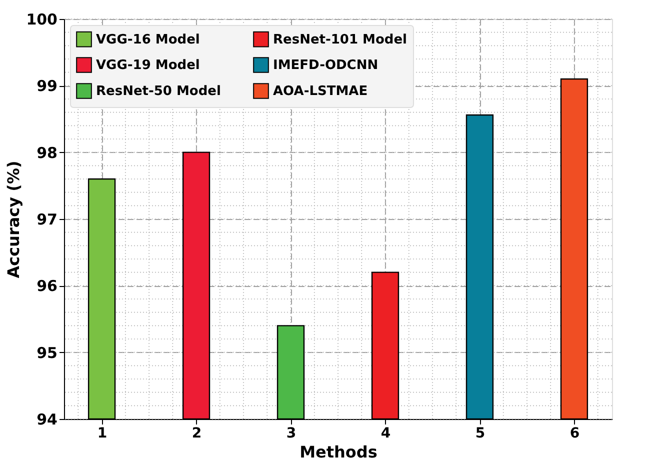  Describe the element at coordinates (47, 86) in the screenshot. I see `y-tick-label: 99` at that location.